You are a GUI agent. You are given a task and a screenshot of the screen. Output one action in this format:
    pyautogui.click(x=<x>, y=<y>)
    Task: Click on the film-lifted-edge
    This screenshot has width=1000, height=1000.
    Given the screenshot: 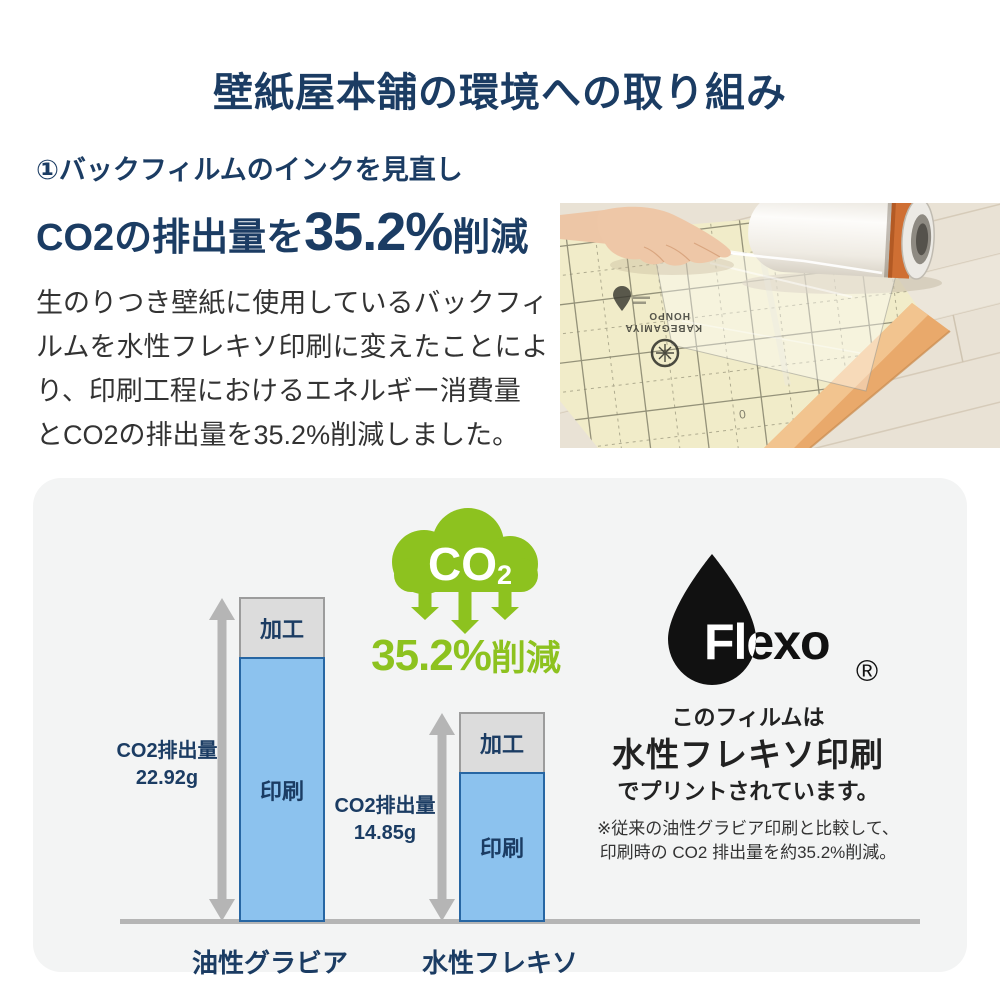 What is the action you would take?
    pyautogui.click(x=805, y=263)
    